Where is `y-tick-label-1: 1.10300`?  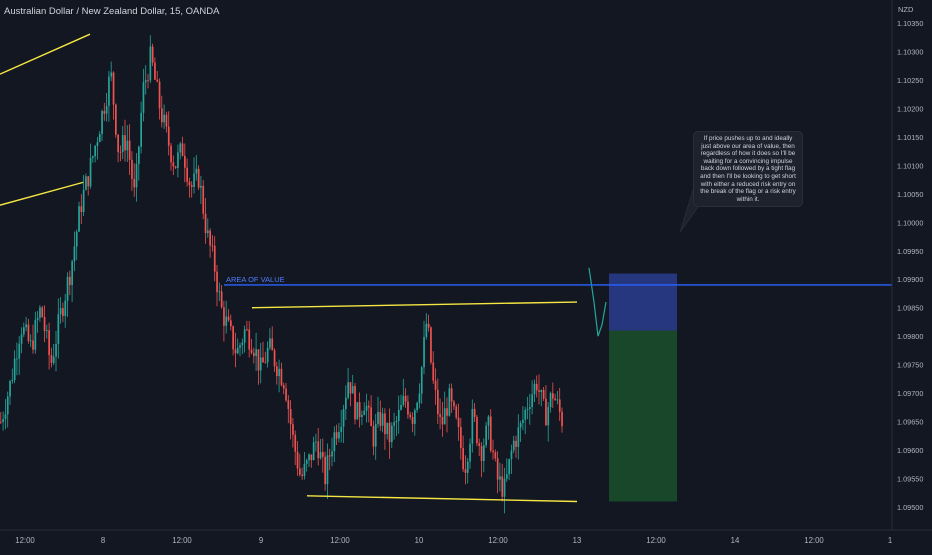 y-tick-label-1: 1.10300 is located at coordinates (910, 51).